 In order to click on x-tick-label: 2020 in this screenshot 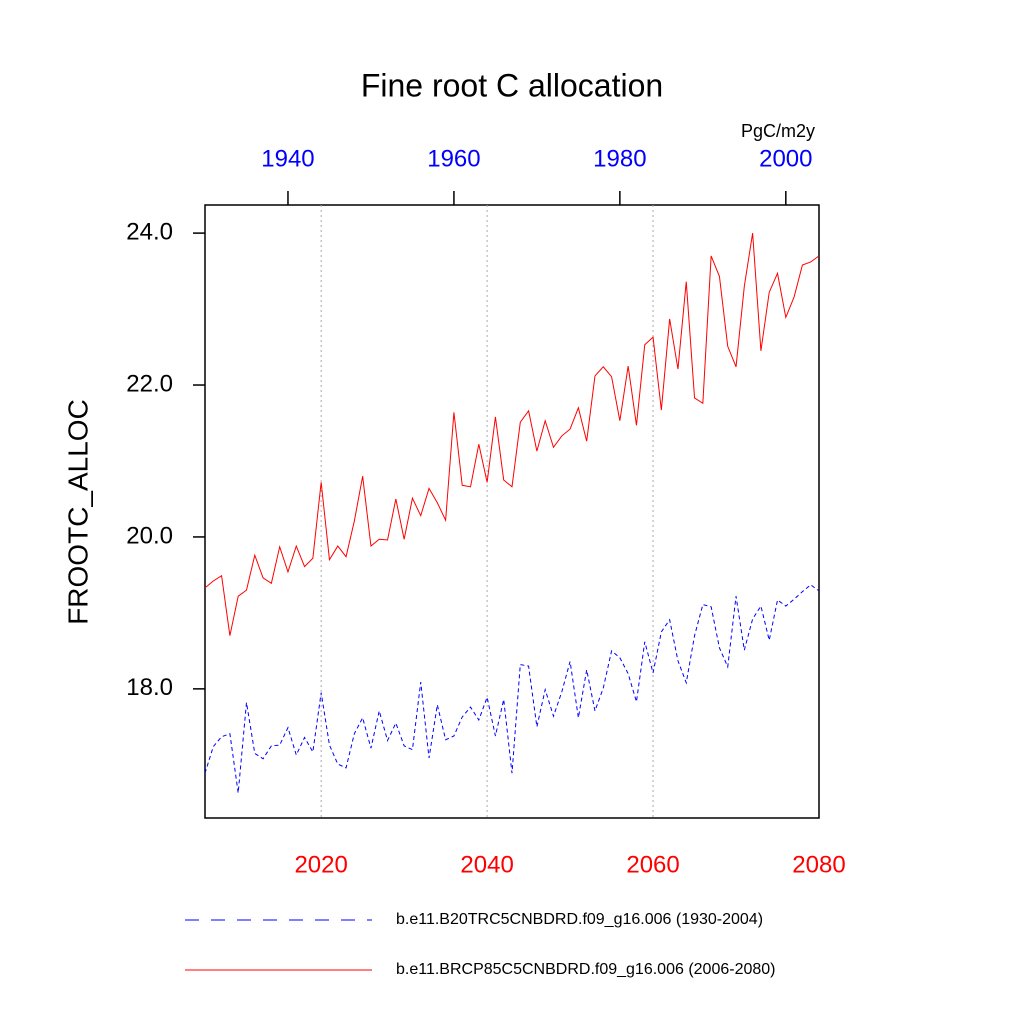, I will do `click(320, 864)`.